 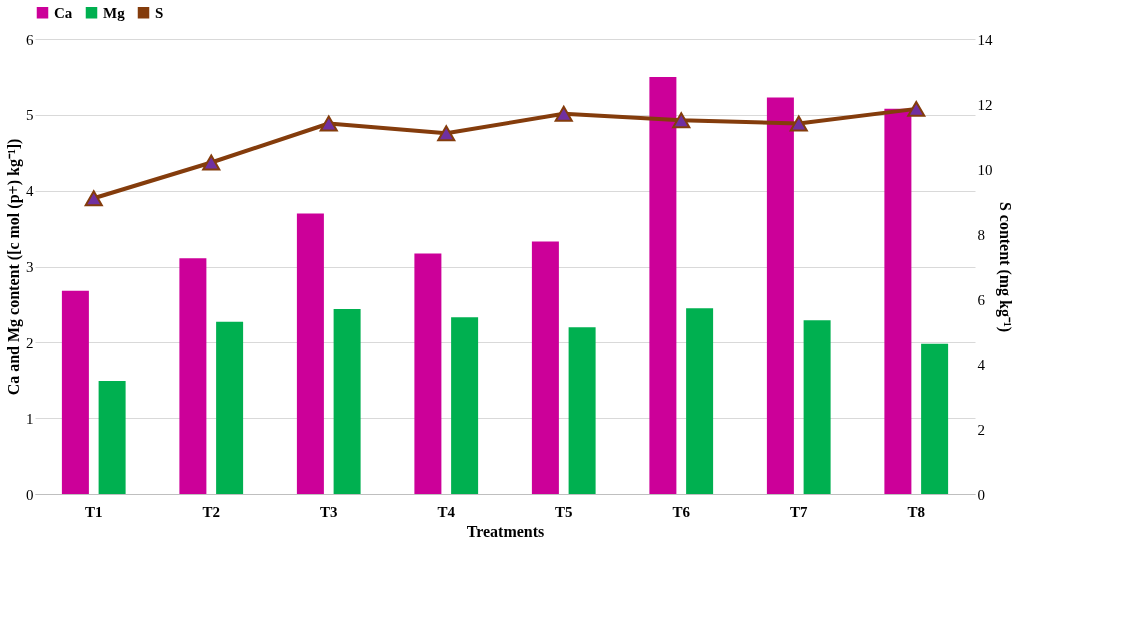 I want to click on legend-label: Mg, so click(x=114, y=12).